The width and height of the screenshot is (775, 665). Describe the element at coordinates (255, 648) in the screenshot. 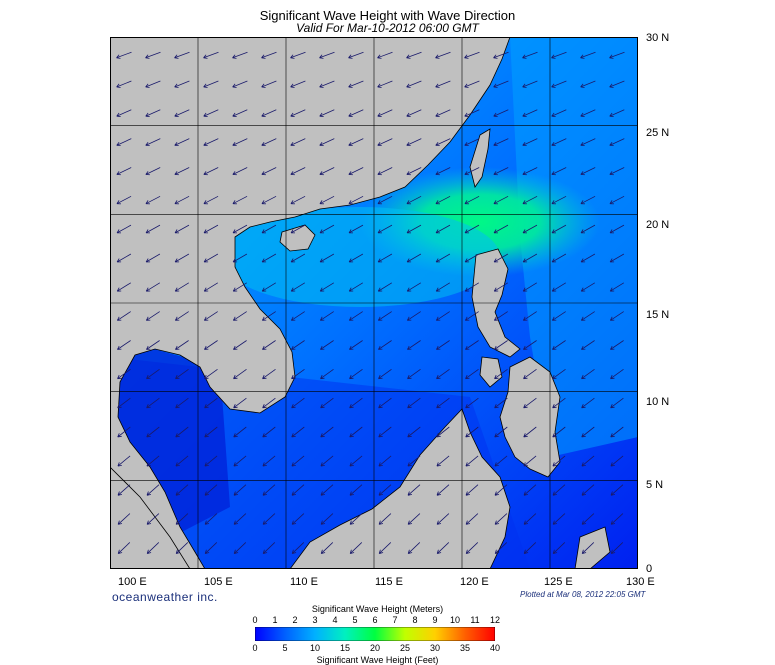

I see `colorbar-feet-tick: 0` at that location.